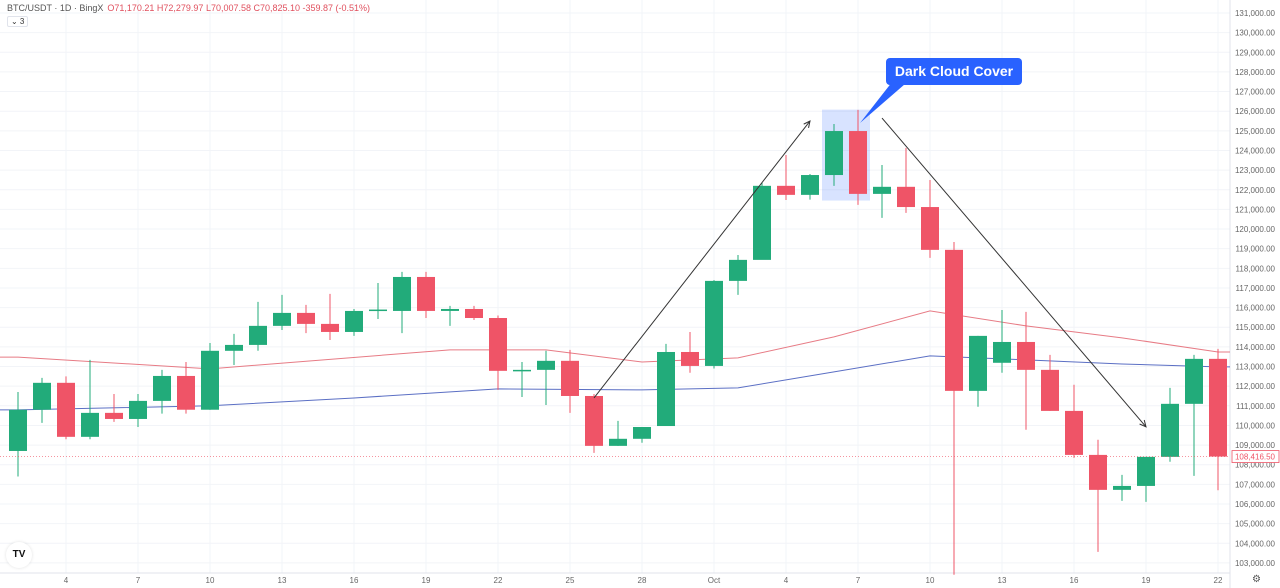 This screenshot has width=1280, height=588. I want to click on y-tick-label: 111,000.00, so click(1255, 406).